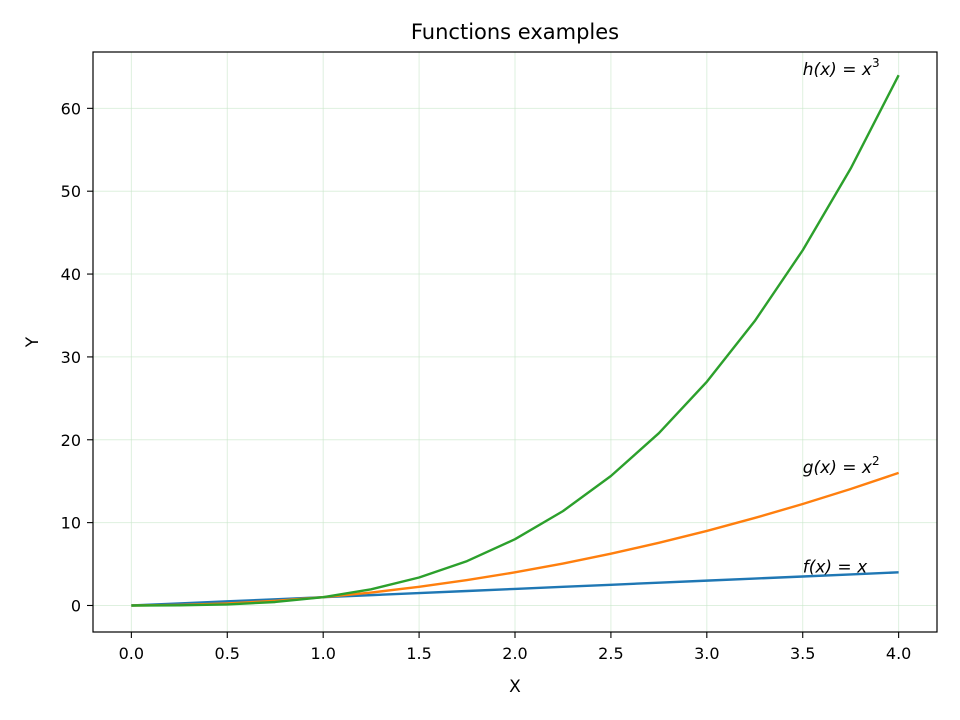 The image size is (960, 720). I want to click on y-tick-label: 60, so click(71, 108).